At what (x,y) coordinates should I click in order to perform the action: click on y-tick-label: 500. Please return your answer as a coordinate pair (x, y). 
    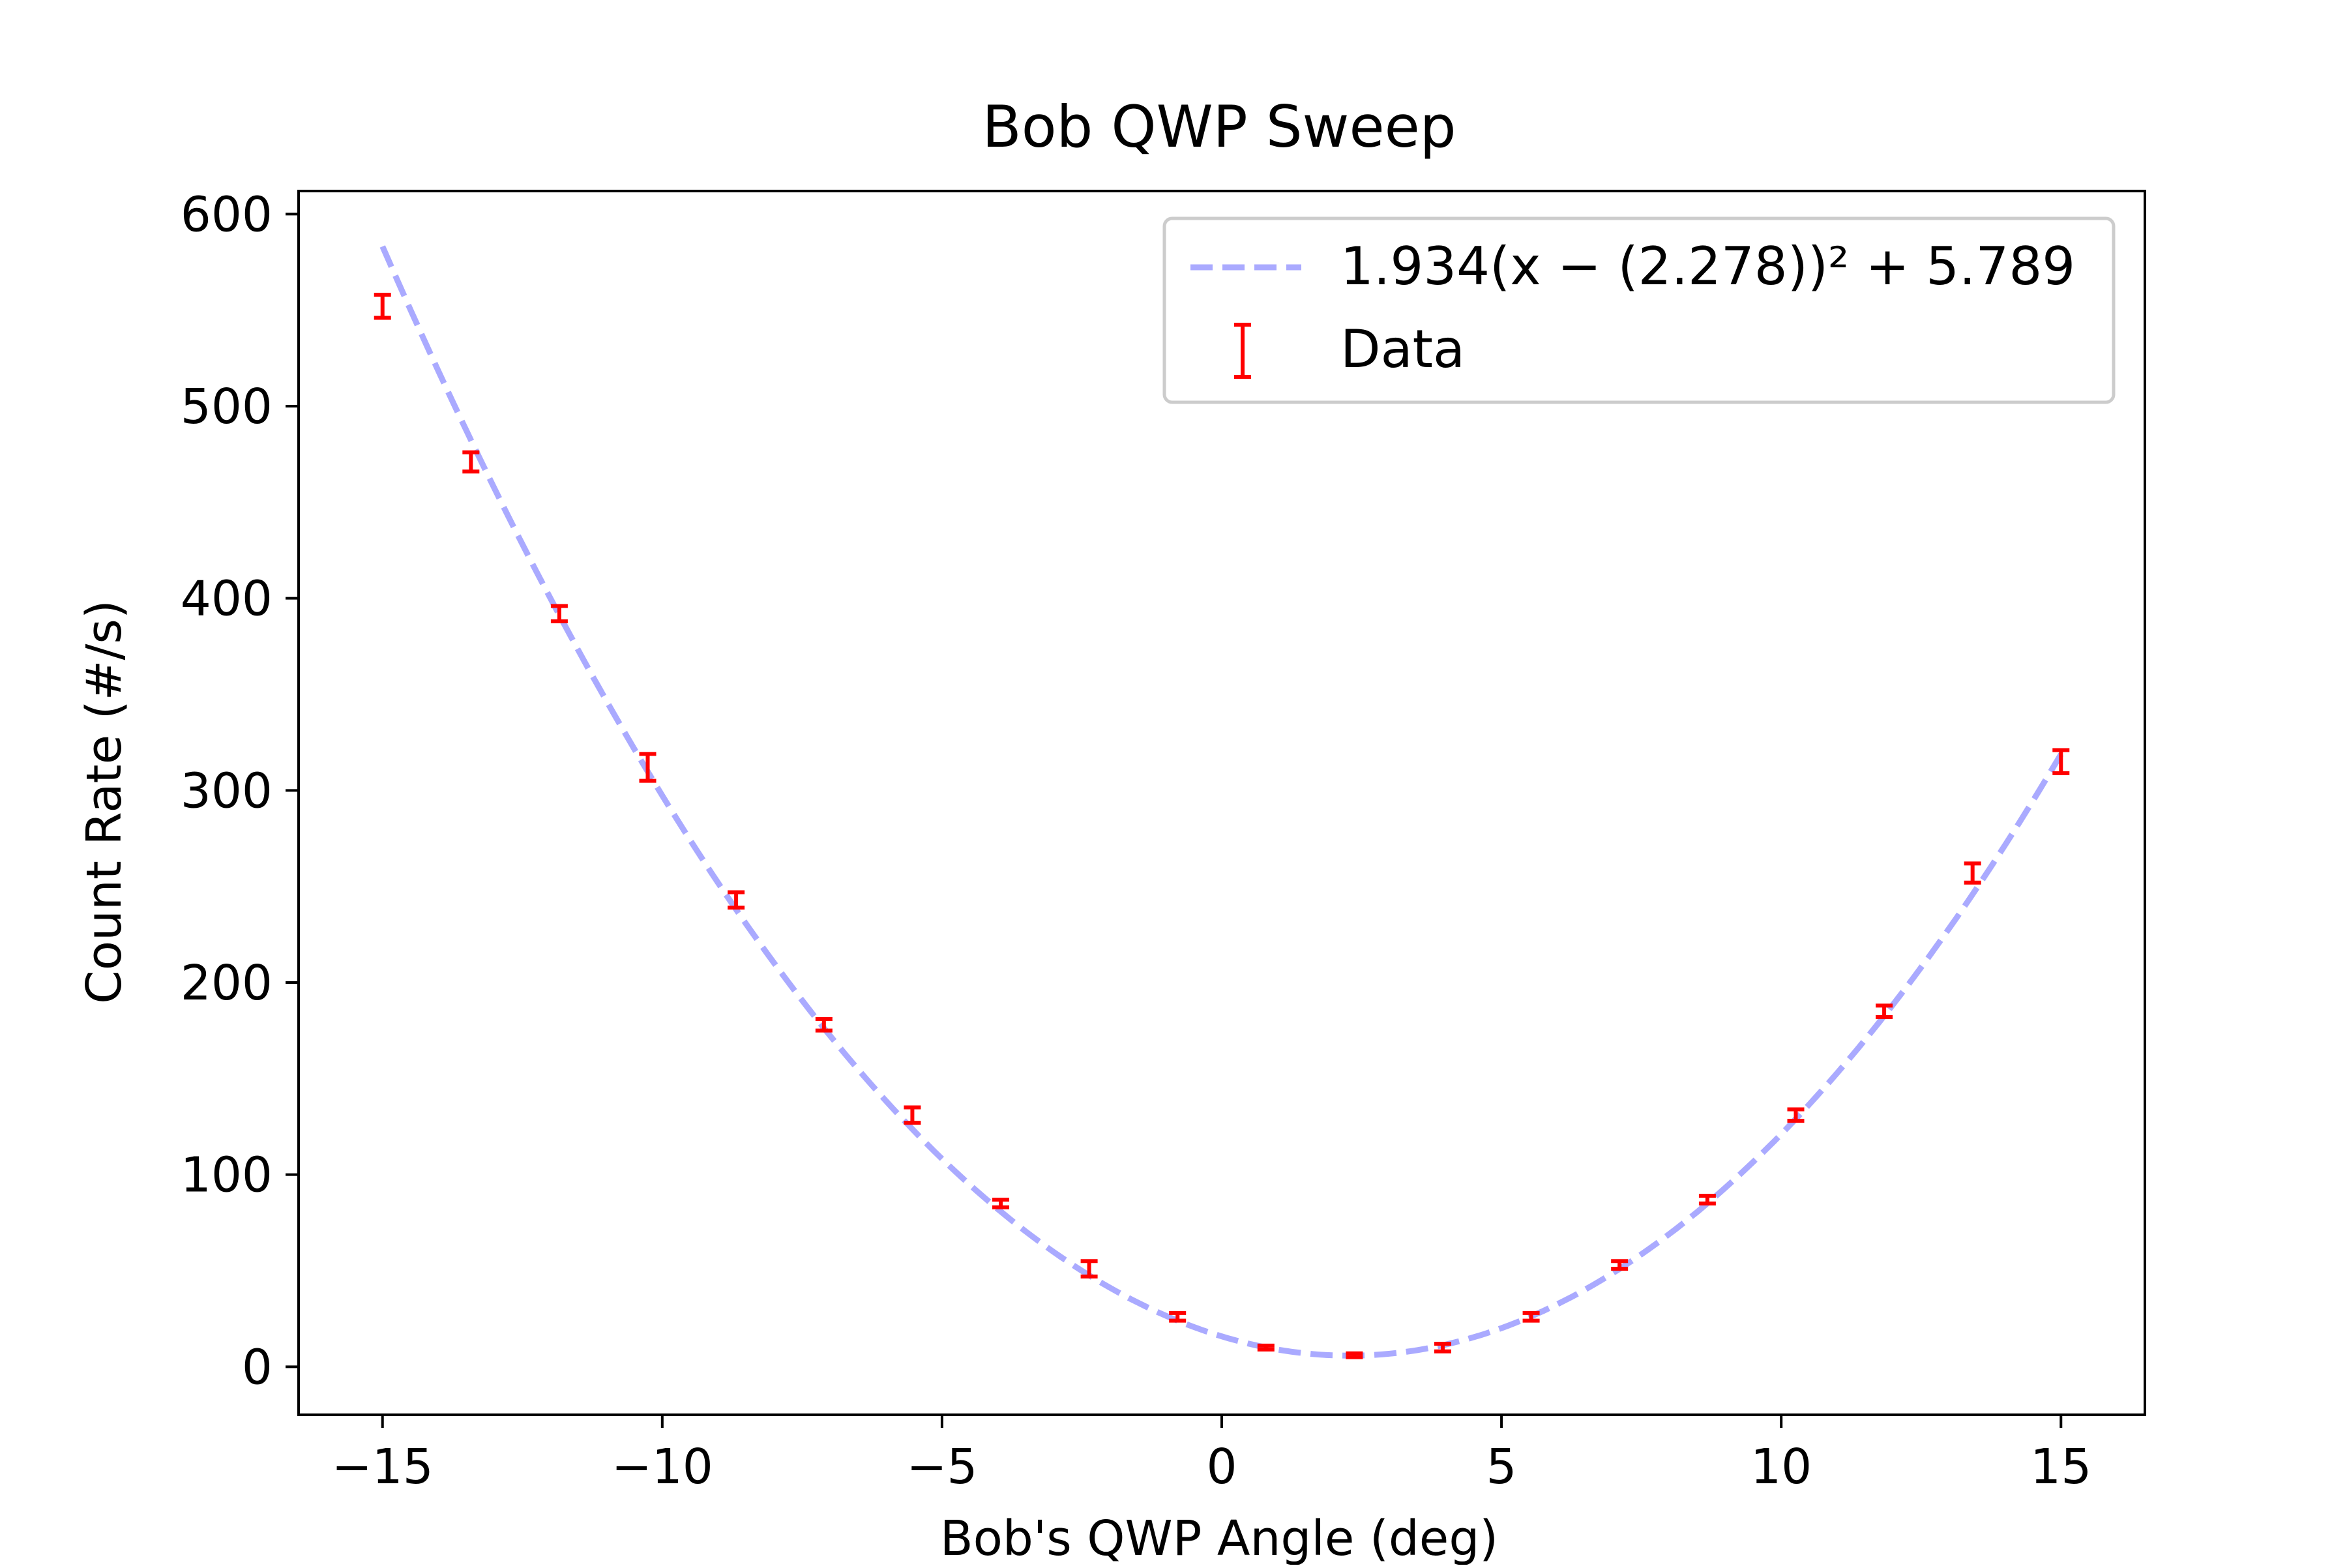
    Looking at the image, I should click on (227, 407).